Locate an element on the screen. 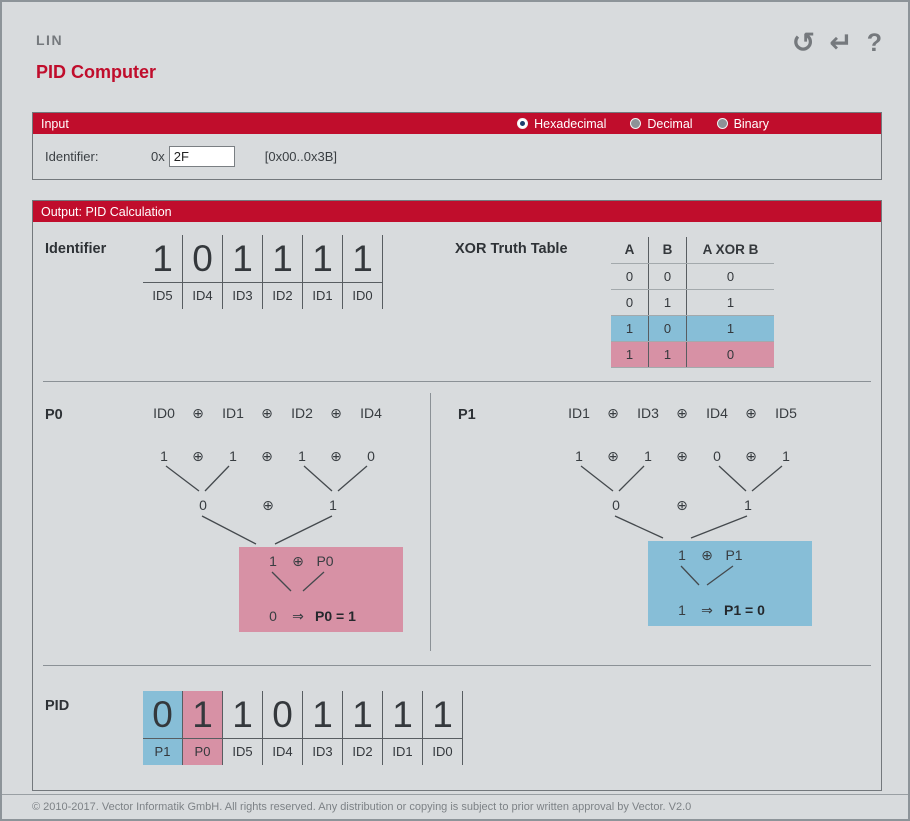 Image resolution: width=910 pixels, height=821 pixels. p1-term: ID5 is located at coordinates (786, 413).